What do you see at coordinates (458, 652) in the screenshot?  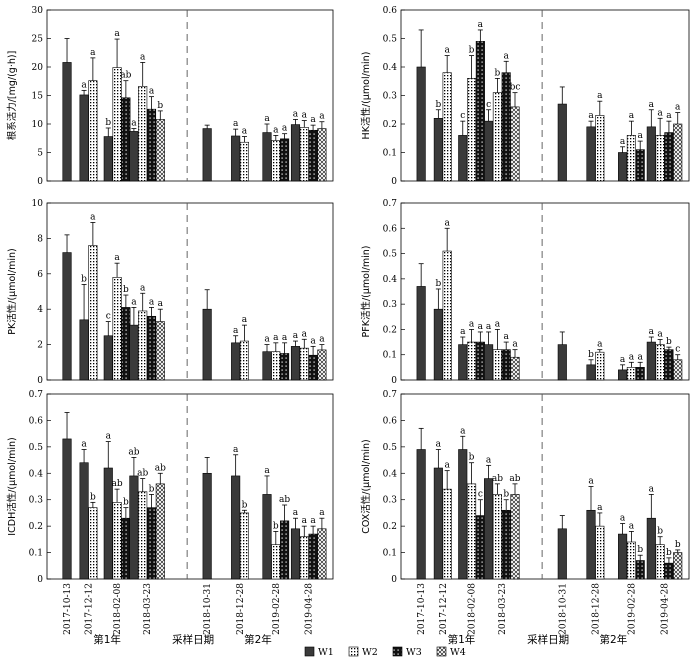 I see `legend-label: W4` at bounding box center [458, 652].